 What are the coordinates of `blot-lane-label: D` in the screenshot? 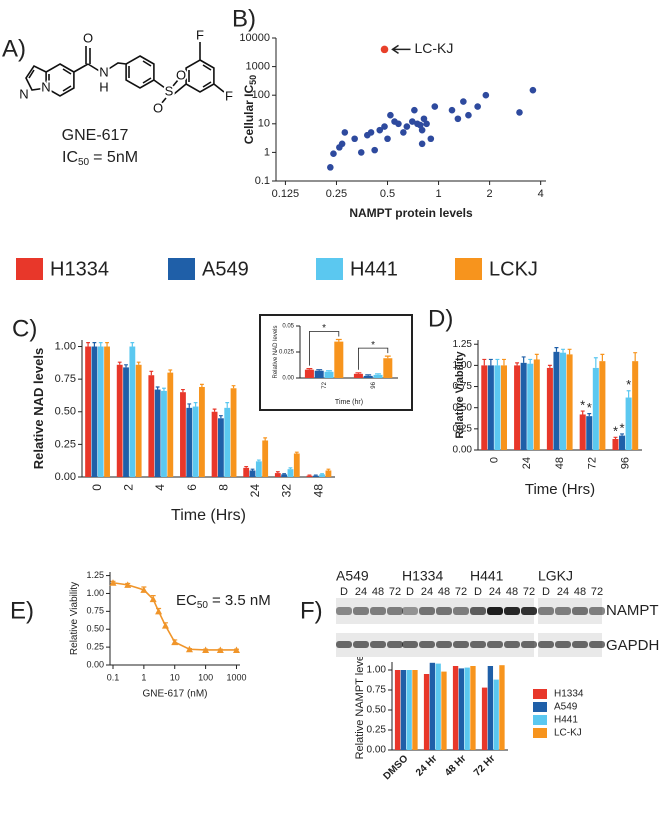 It's located at (344, 592).